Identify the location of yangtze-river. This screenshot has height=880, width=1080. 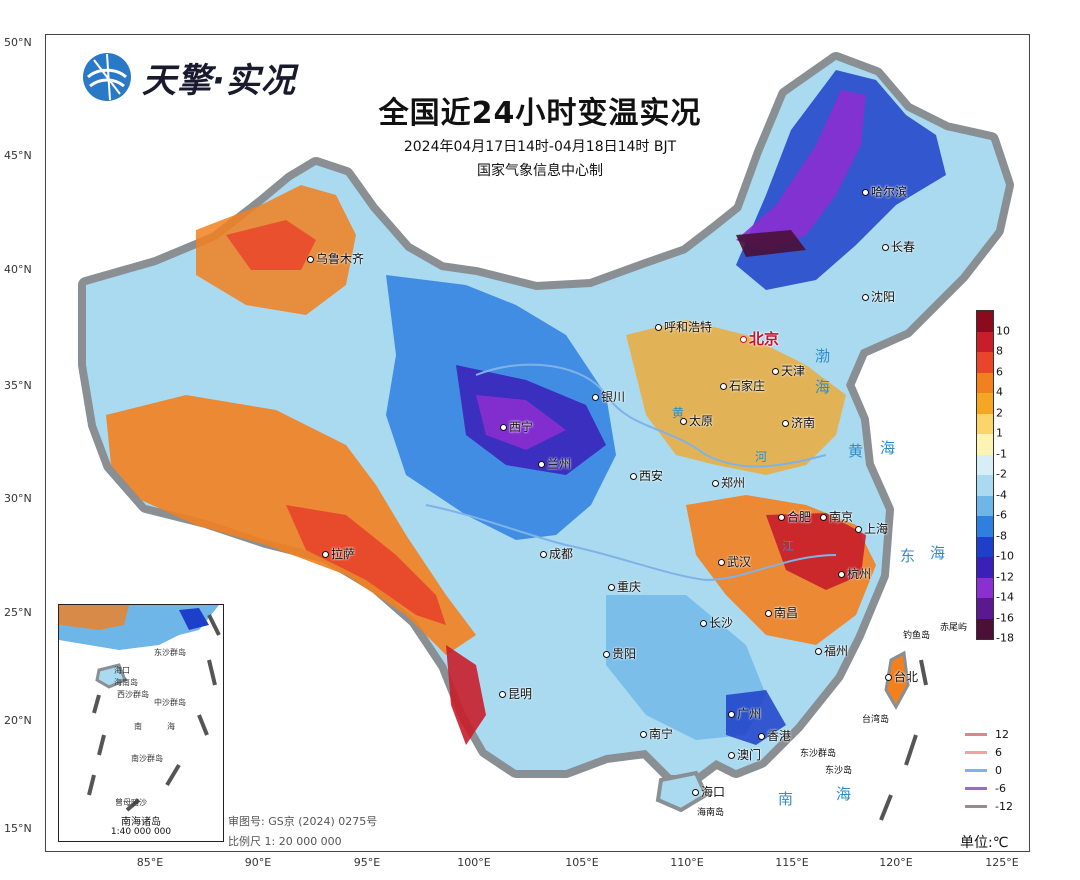
(631, 543).